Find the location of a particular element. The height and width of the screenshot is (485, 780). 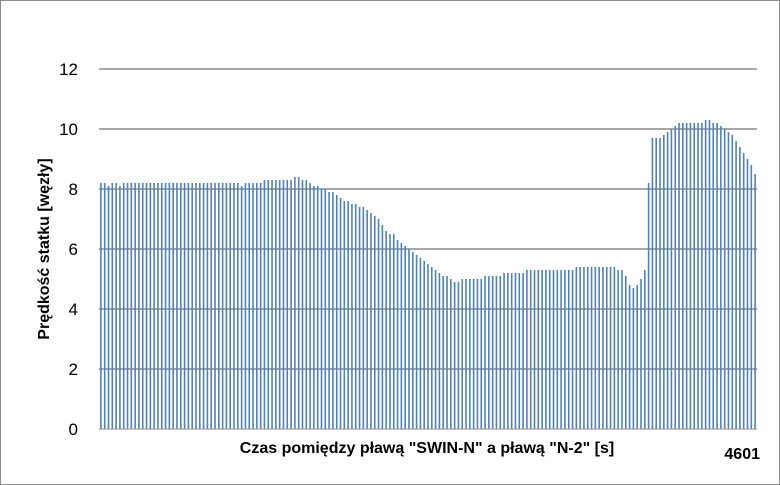

y-tick-label: 0 is located at coordinates (73, 429).